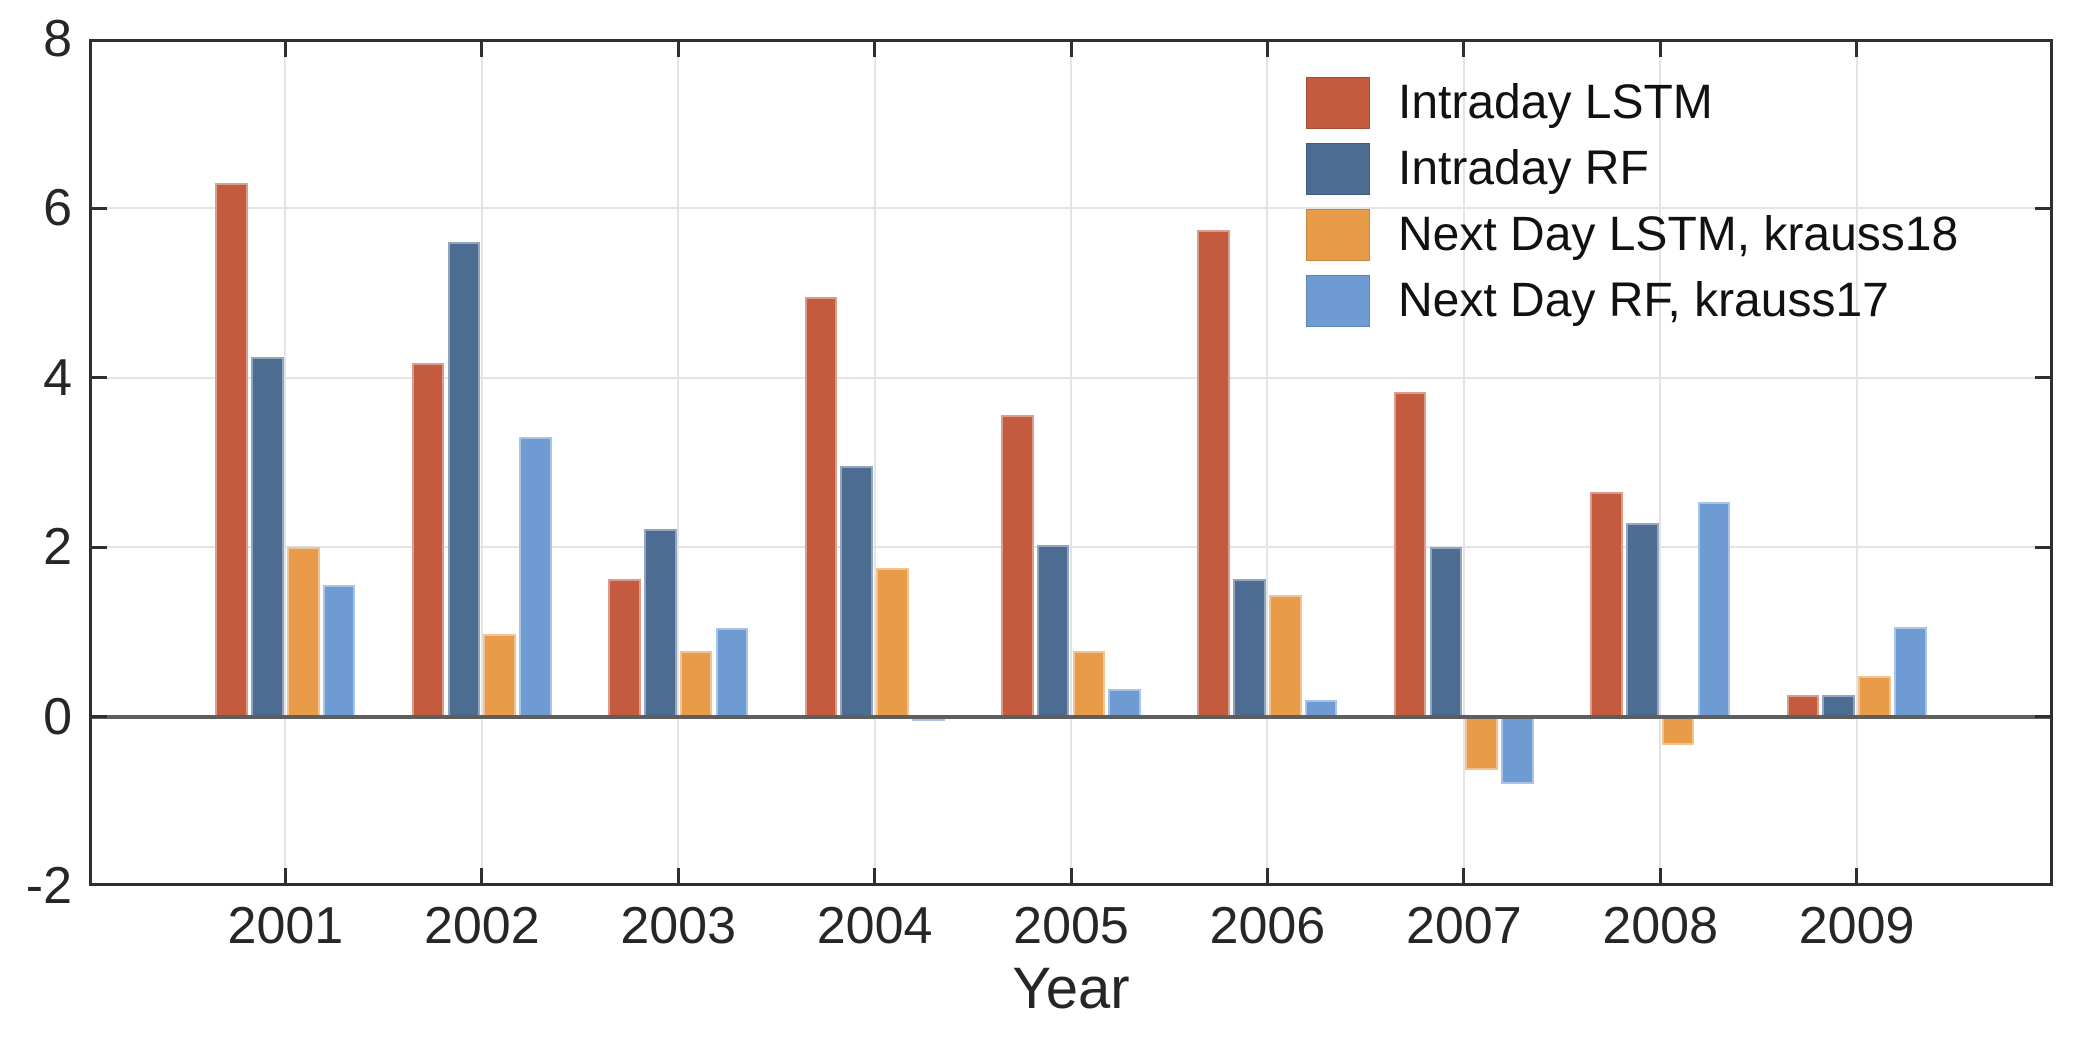 This screenshot has height=1043, width=2085. I want to click on y-tick-label: 4, so click(57, 377).